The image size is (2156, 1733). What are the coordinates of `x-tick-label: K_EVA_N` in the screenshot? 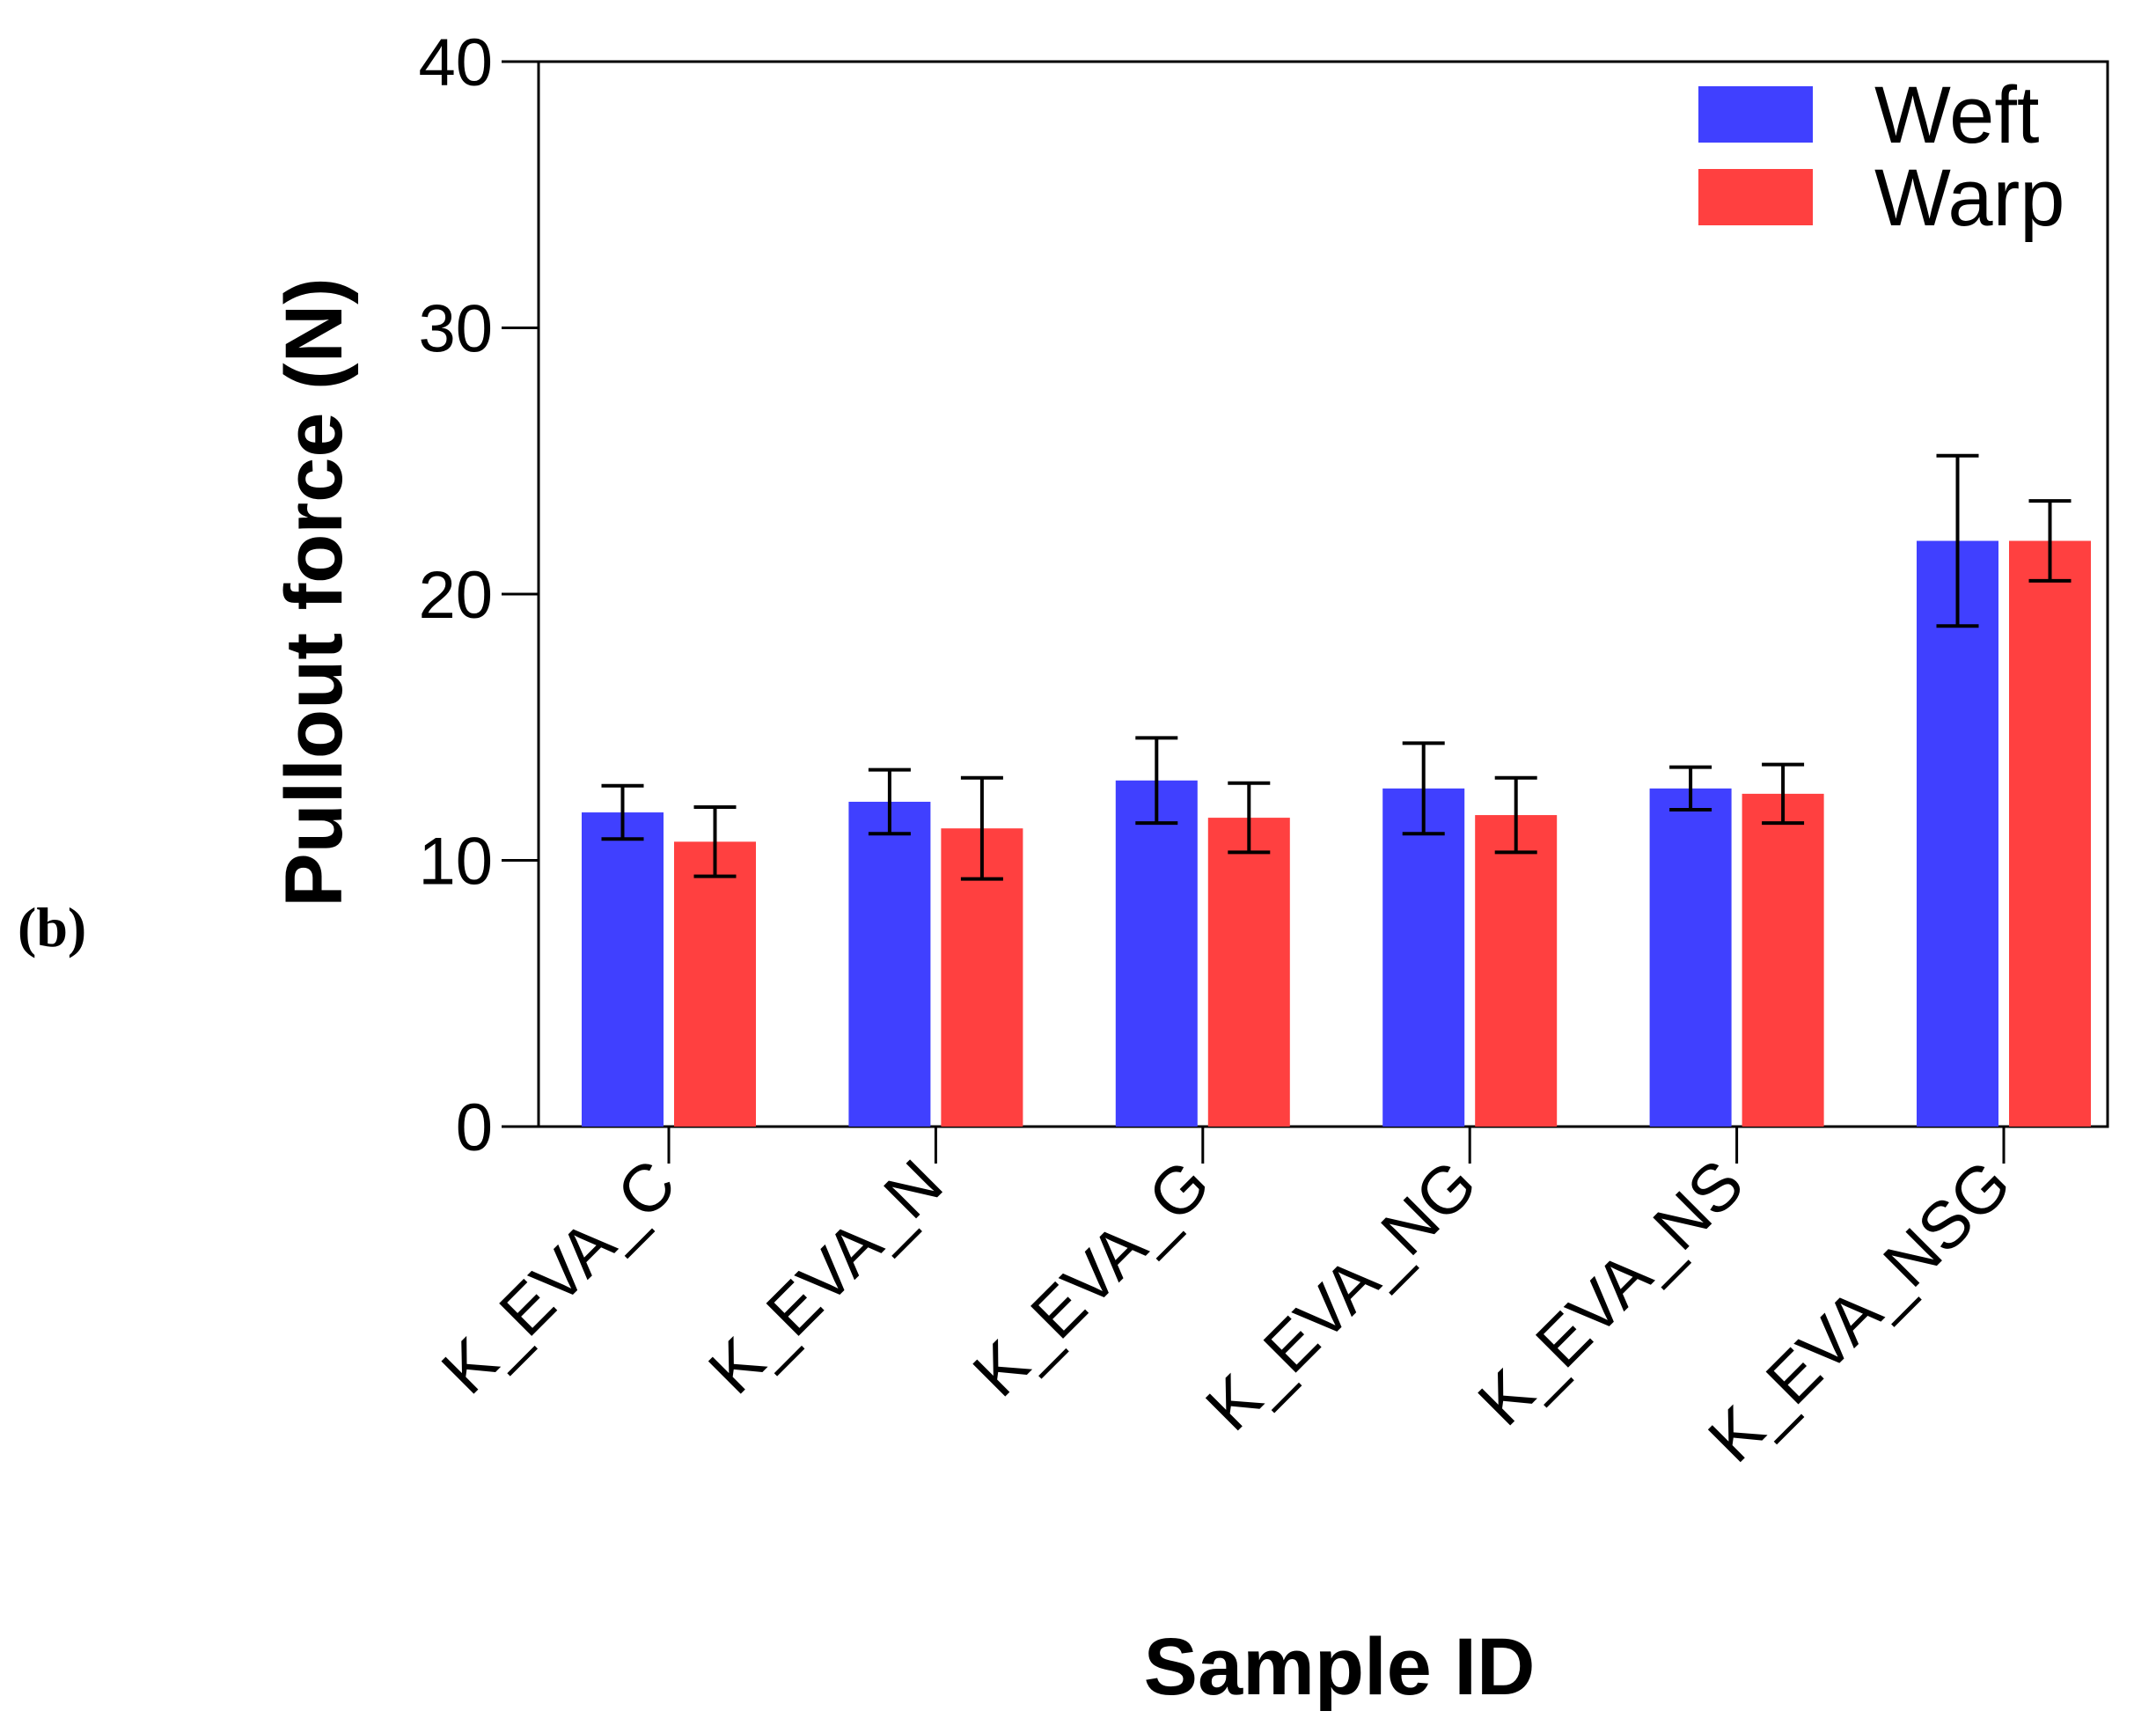 It's located at (825, 1277).